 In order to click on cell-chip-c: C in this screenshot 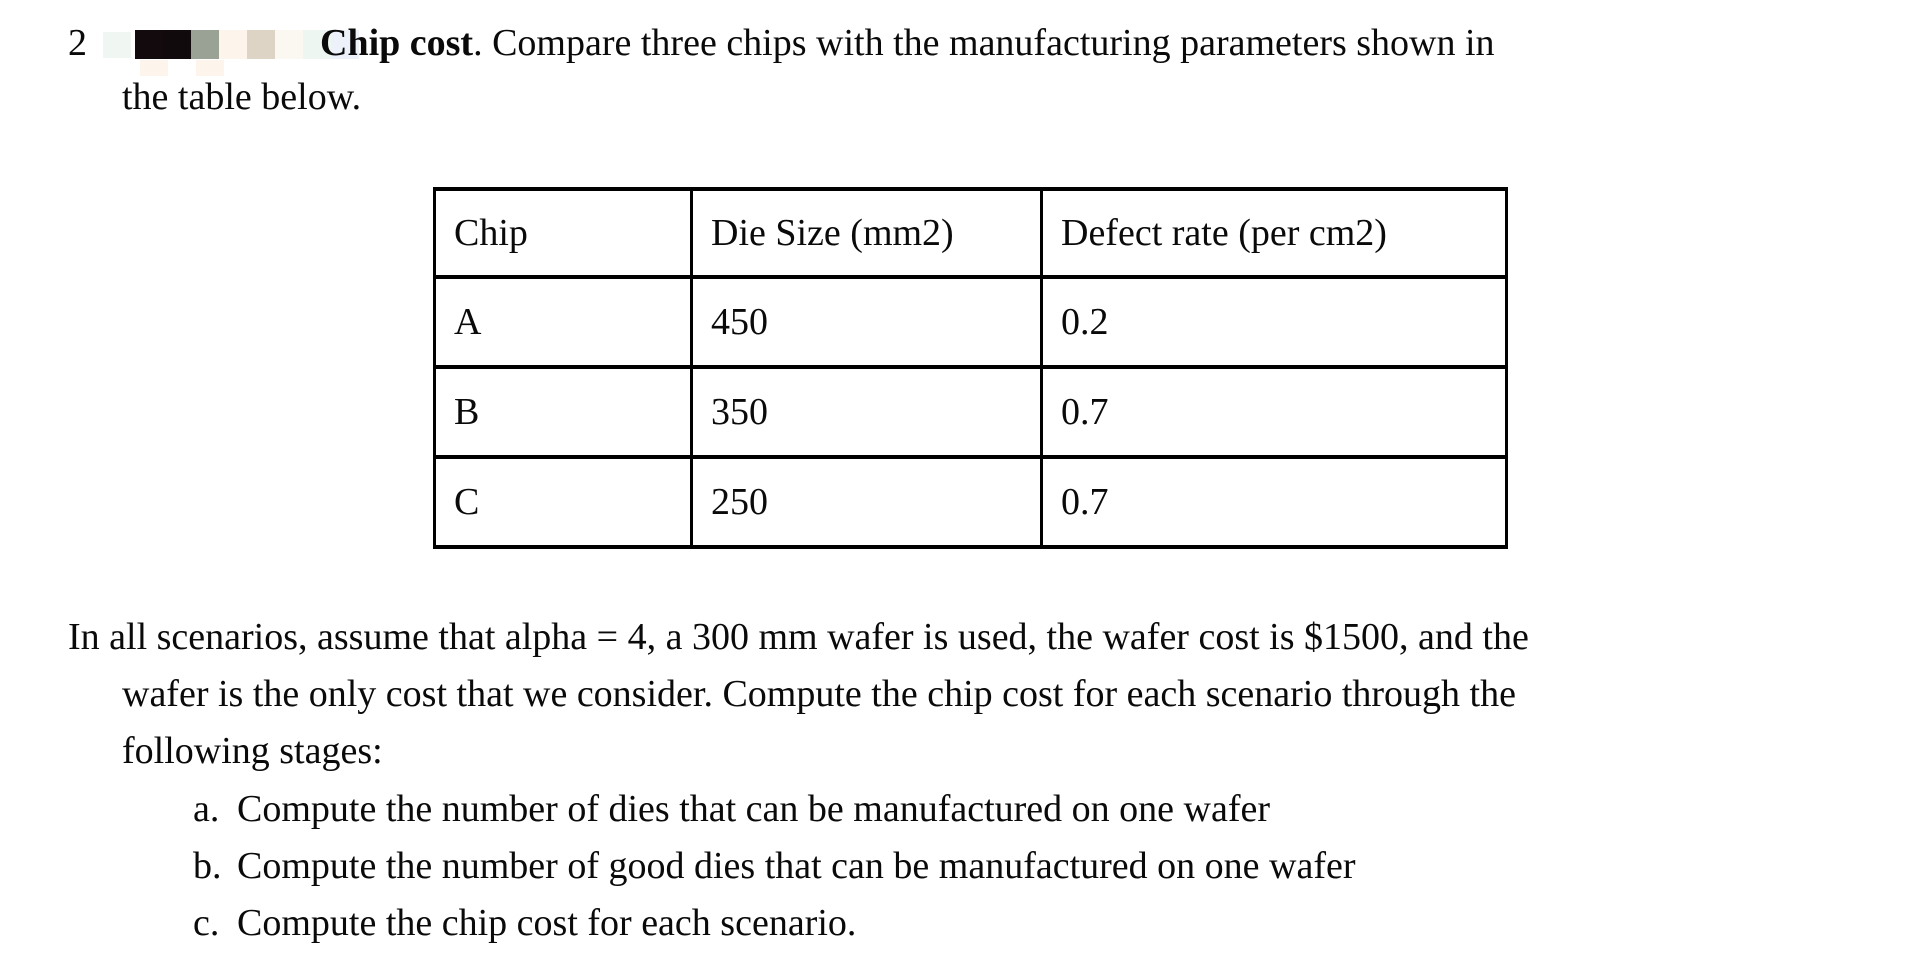, I will do `click(563, 502)`.